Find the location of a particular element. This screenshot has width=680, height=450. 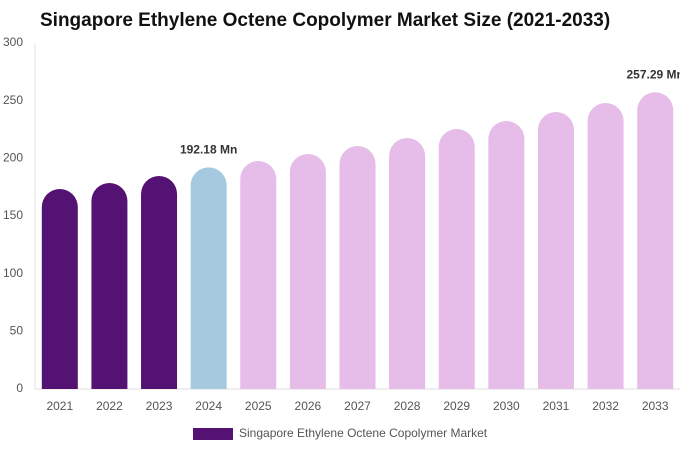

x-tick-label: 2021 is located at coordinates (59, 406).